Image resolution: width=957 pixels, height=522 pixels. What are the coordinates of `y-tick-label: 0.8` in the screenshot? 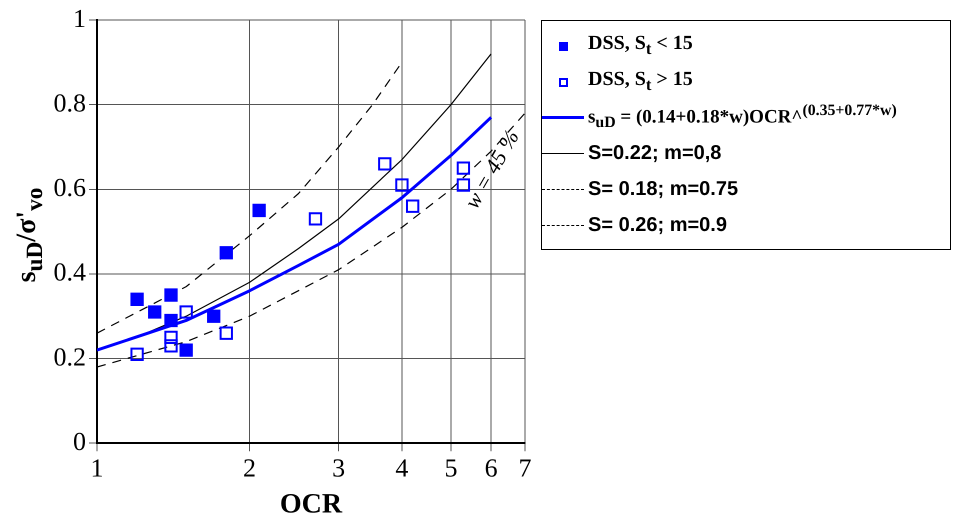 It's located at (70, 103).